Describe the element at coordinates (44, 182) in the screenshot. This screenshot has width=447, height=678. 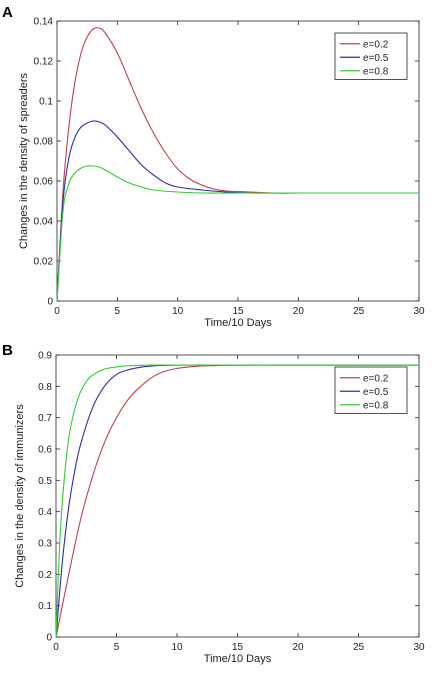
I see `y-tick-label: 0.06` at that location.